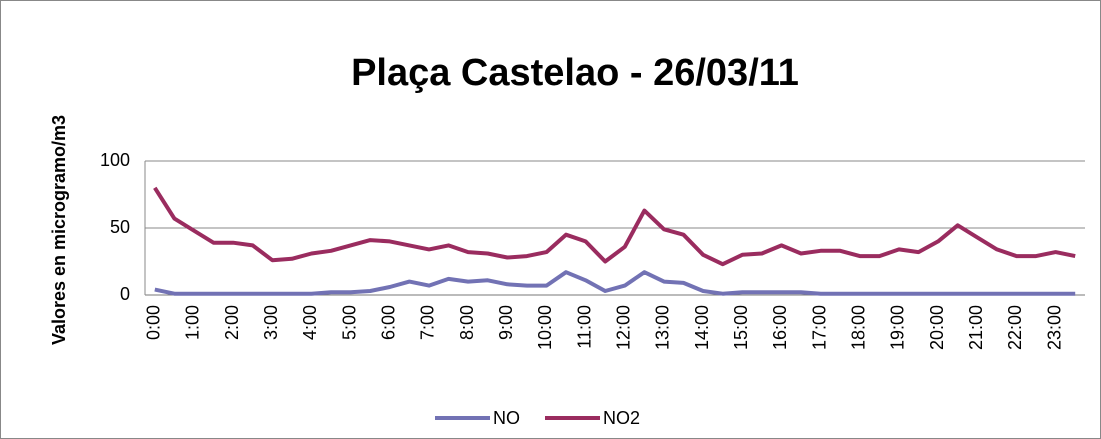 The height and width of the screenshot is (439, 1101). Describe the element at coordinates (741, 327) in the screenshot. I see `x-tick-label: 15:00` at that location.